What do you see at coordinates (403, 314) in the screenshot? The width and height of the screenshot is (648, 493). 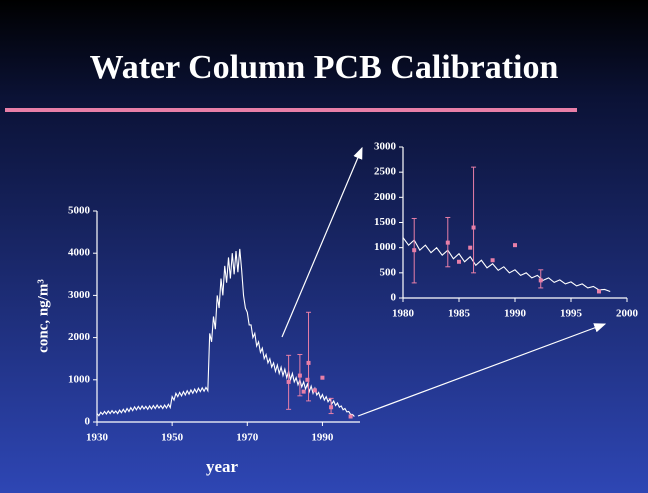 I see `x-tick-label: 1980` at bounding box center [403, 314].